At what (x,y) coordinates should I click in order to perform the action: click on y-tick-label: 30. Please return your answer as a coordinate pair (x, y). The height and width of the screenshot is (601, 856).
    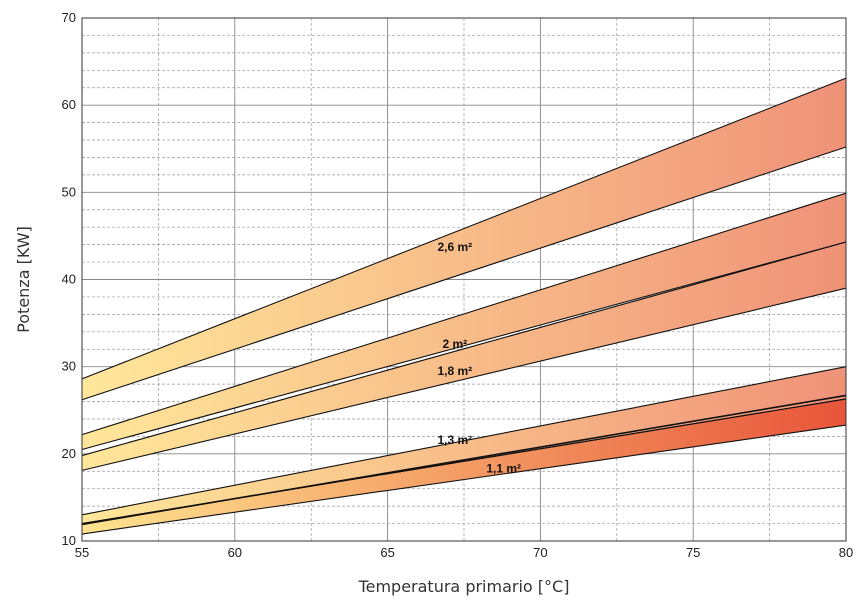
    Looking at the image, I should click on (69, 366).